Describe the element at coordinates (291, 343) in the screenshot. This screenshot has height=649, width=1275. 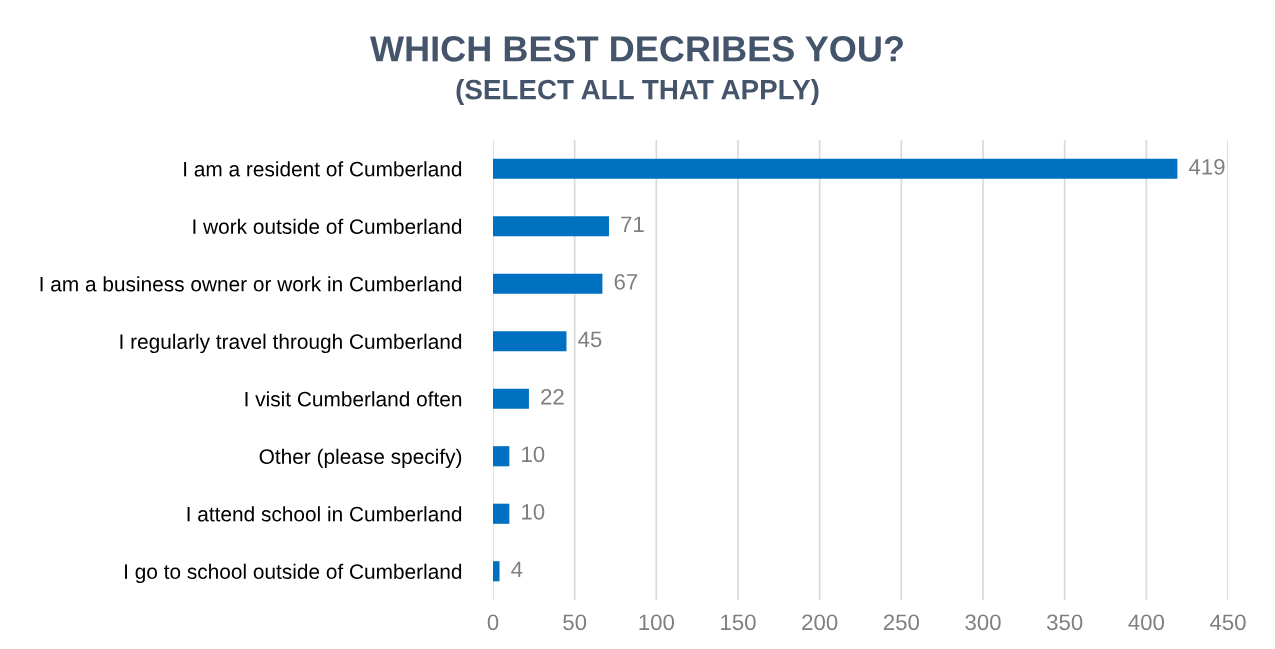
I see `y-tick-label: I regularly travel through Cumberland` at that location.